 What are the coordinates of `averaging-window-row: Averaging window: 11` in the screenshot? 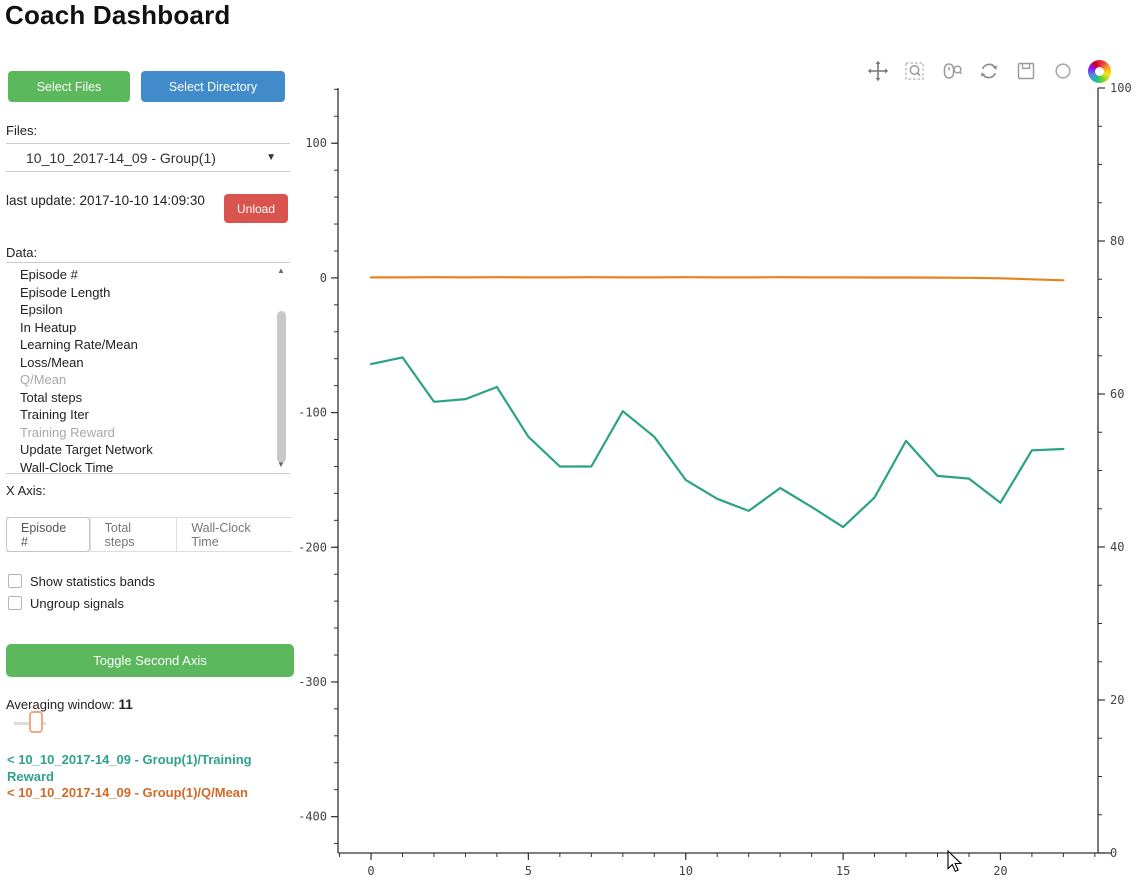 It's located at (69, 704).